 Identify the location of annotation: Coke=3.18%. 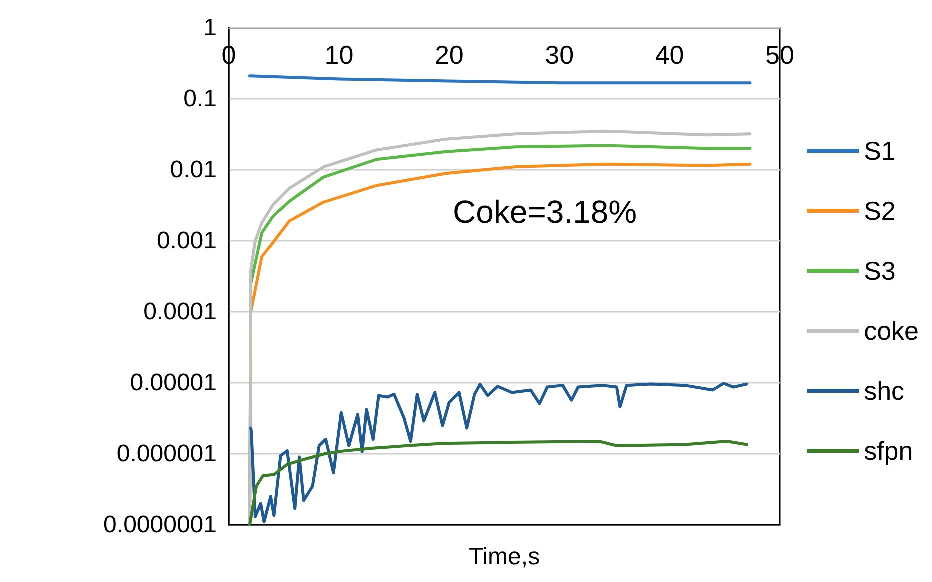
(545, 212).